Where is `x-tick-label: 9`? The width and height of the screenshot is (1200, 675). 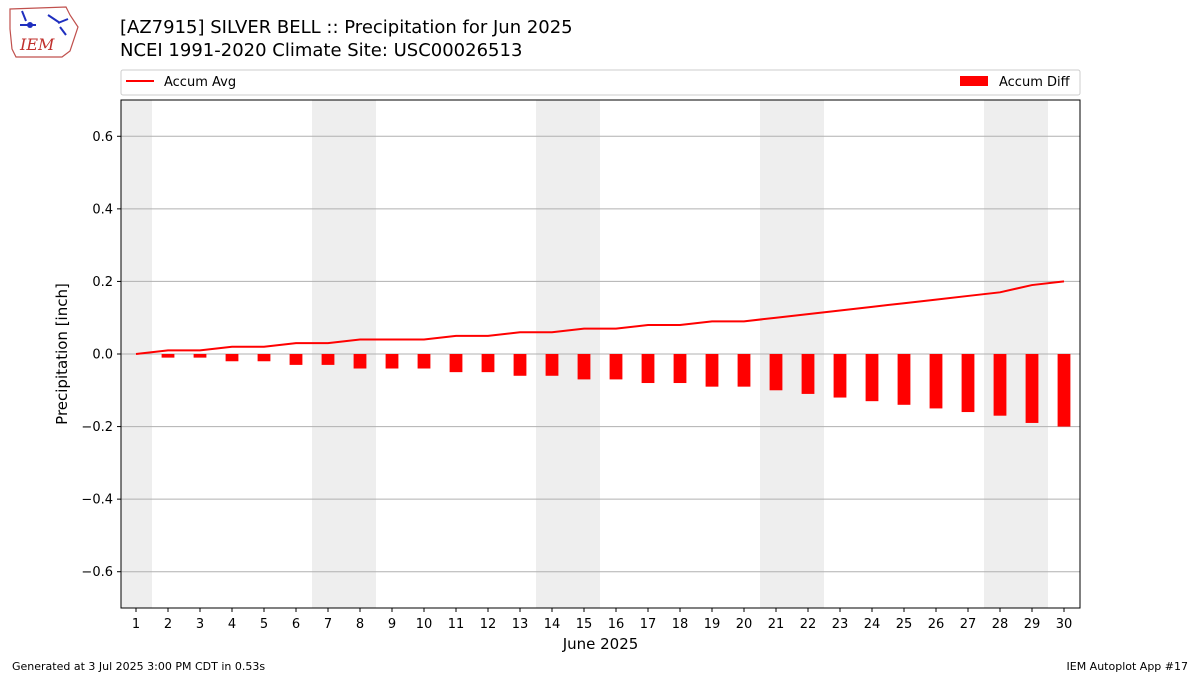 x-tick-label: 9 is located at coordinates (392, 624).